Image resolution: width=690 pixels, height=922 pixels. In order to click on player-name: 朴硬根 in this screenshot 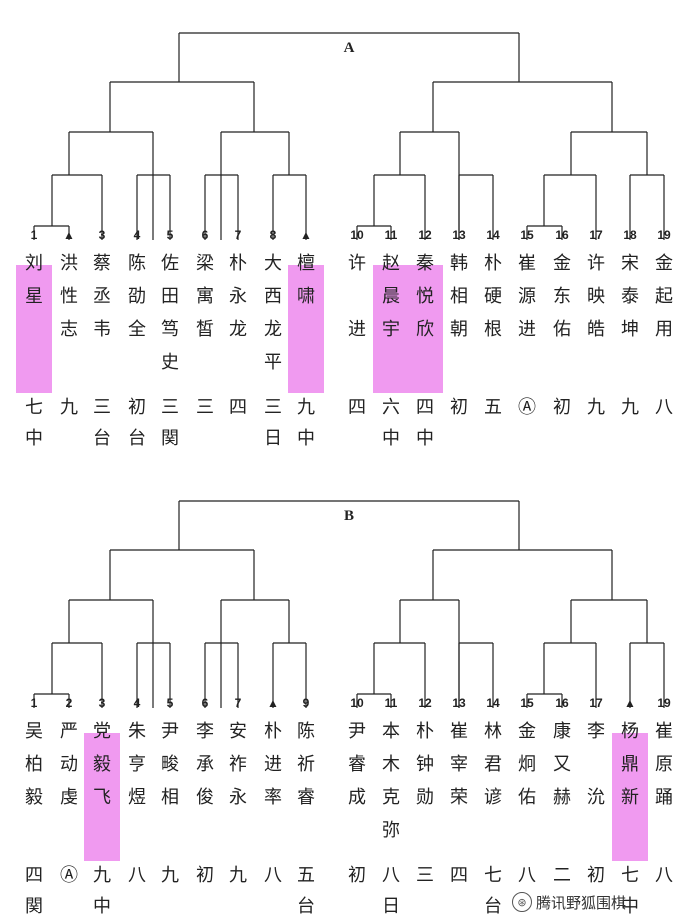, I will do `click(493, 296)`.